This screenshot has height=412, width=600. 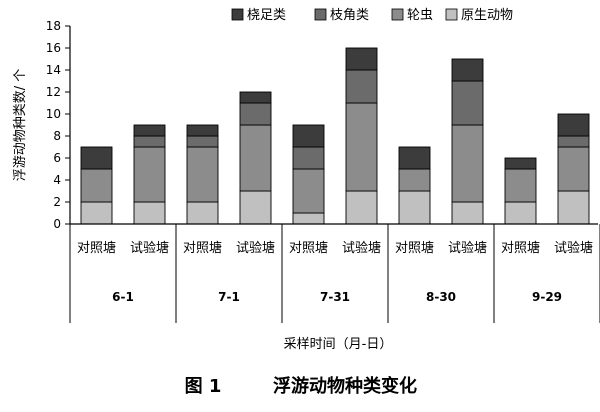 What do you see at coordinates (53, 26) in the screenshot?
I see `y-tick-label: 18` at bounding box center [53, 26].